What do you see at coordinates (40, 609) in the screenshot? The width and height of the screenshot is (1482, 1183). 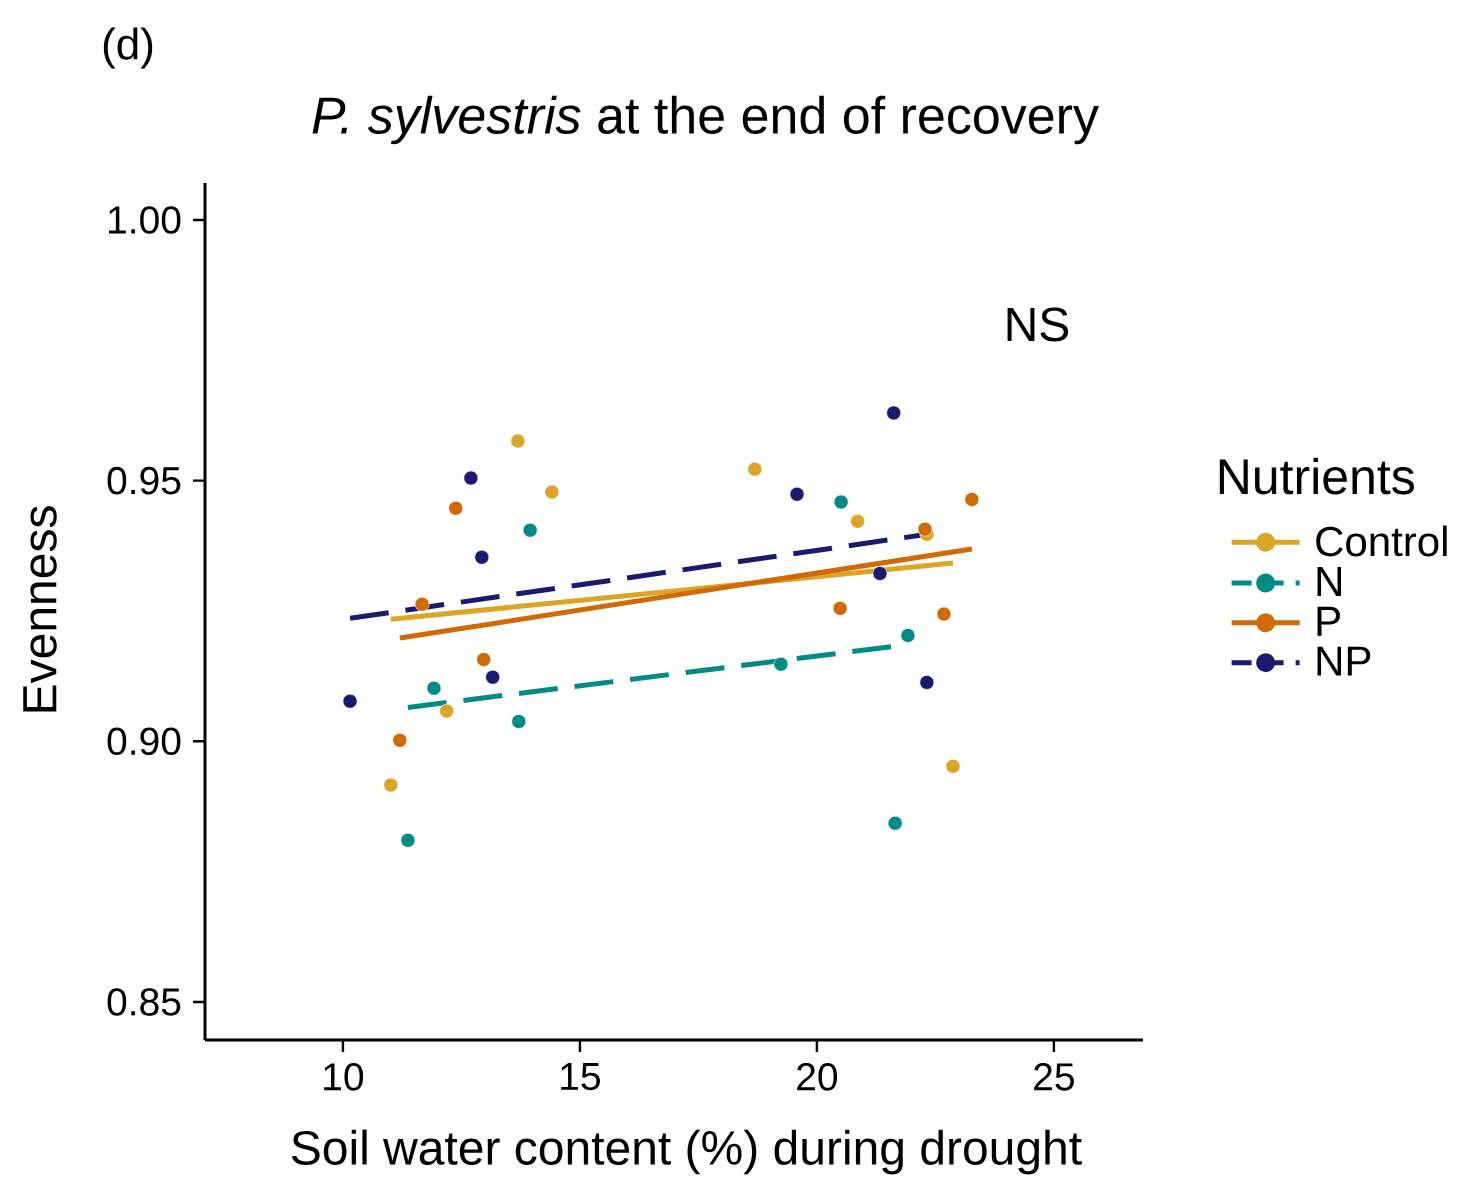 I see `y-axis-title: Evenness` at bounding box center [40, 609].